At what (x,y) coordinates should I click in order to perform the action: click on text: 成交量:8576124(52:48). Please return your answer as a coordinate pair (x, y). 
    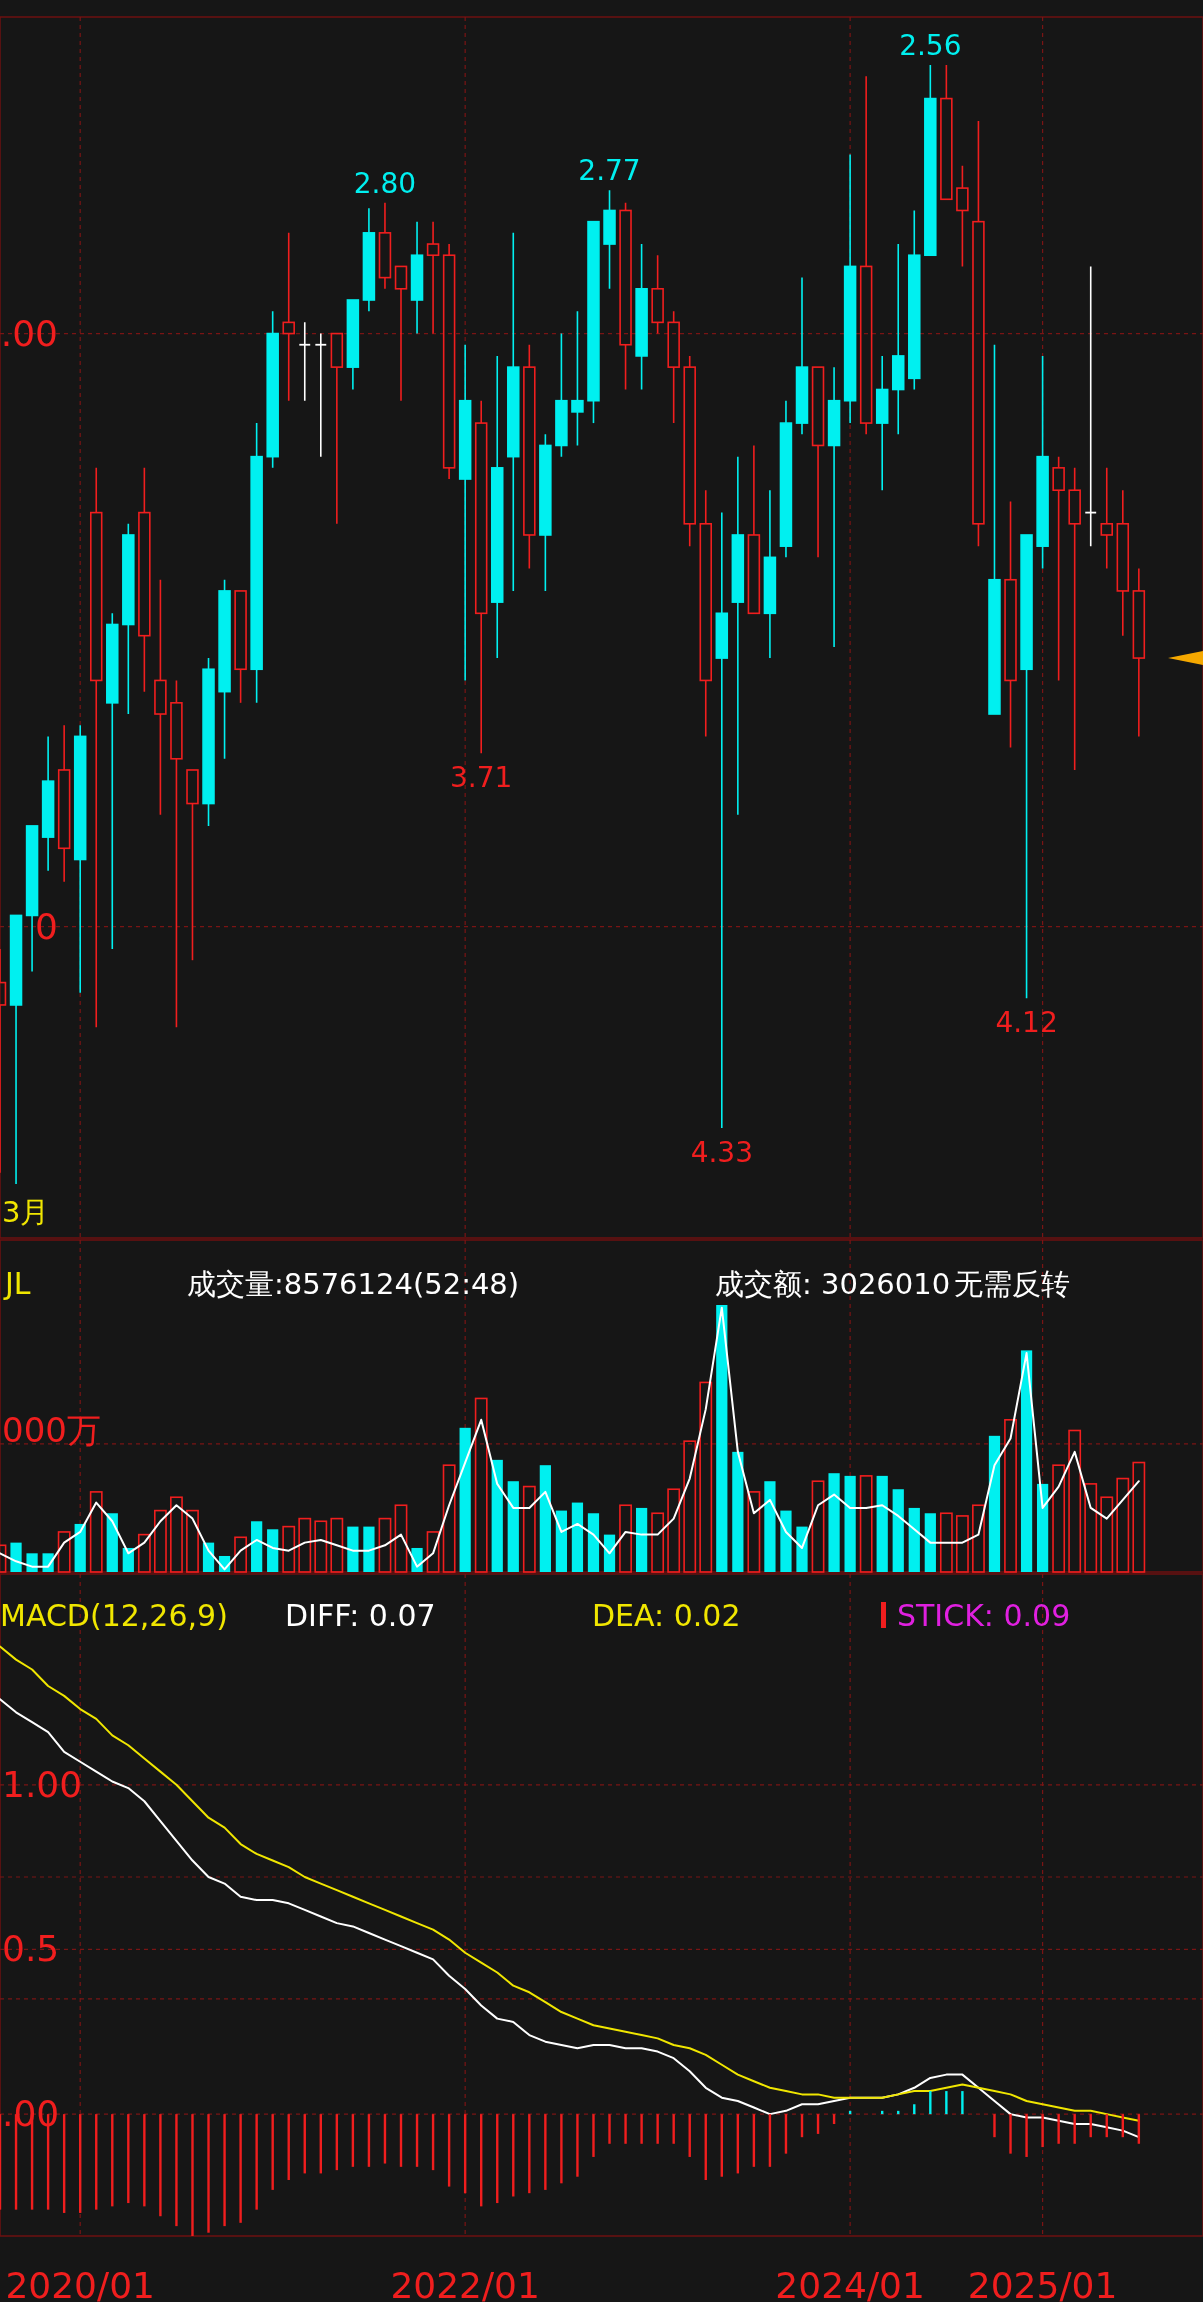
    Looking at the image, I should click on (353, 1284).